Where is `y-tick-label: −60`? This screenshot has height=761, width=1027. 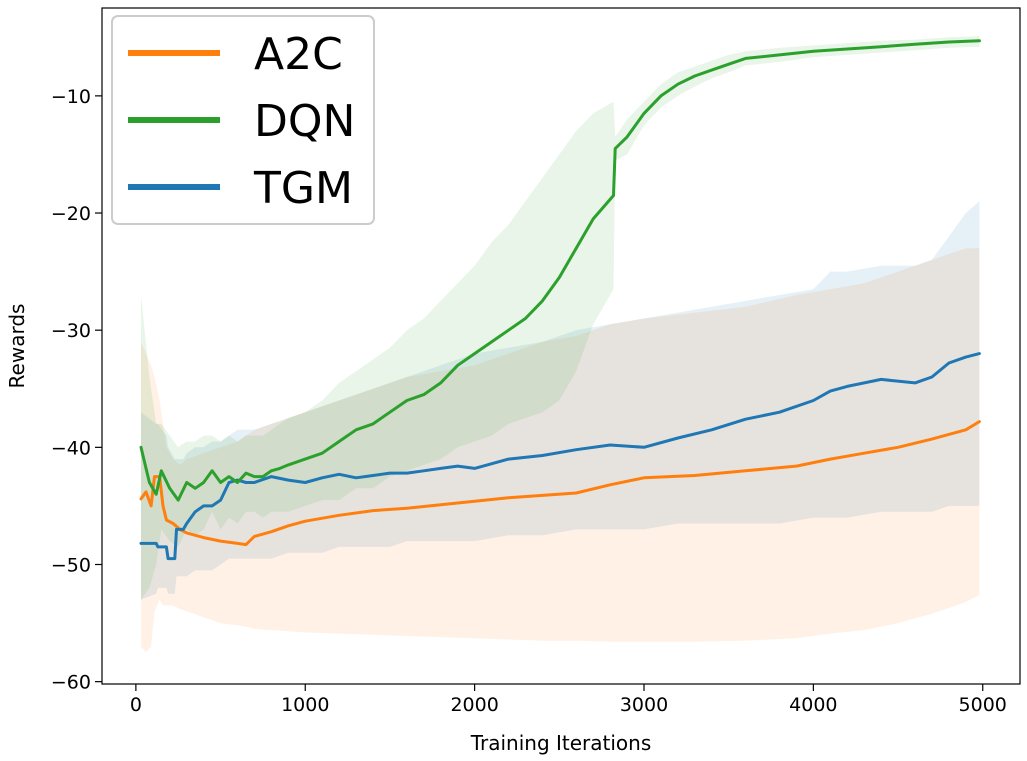
y-tick-label: −60 is located at coordinates (71, 683).